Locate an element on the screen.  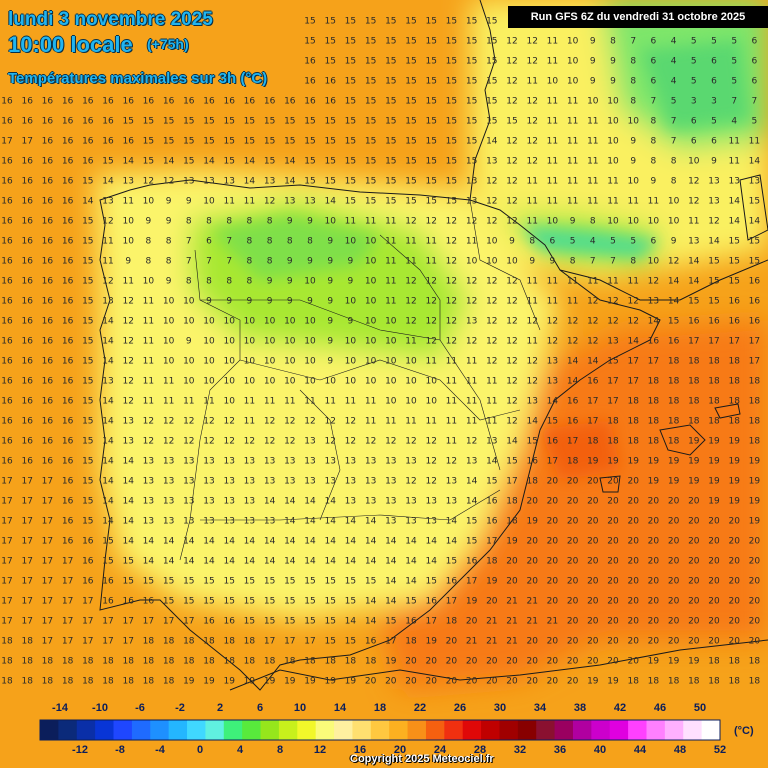
grid-value: 4 is located at coordinates (674, 42).